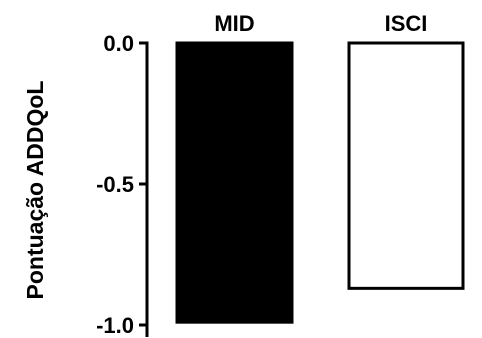  I want to click on y-tick-label: -1.0, so click(115, 325).